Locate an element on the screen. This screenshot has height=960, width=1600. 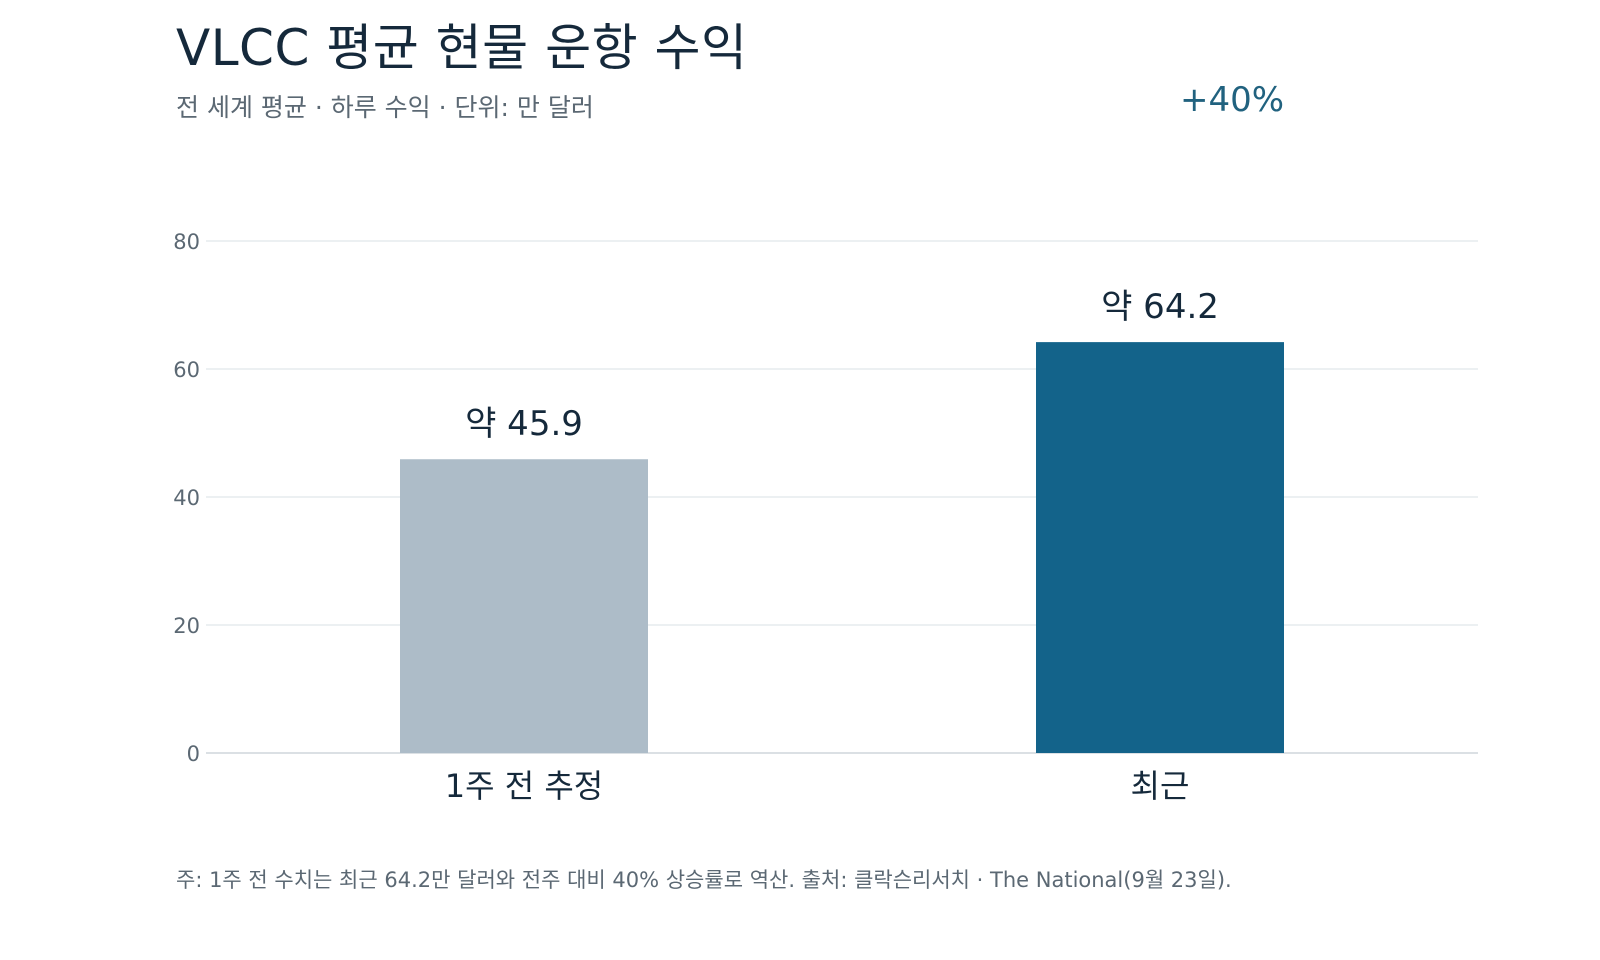
y-axis-ticks: 0 20 40 60 80 is located at coordinates (186, 498).